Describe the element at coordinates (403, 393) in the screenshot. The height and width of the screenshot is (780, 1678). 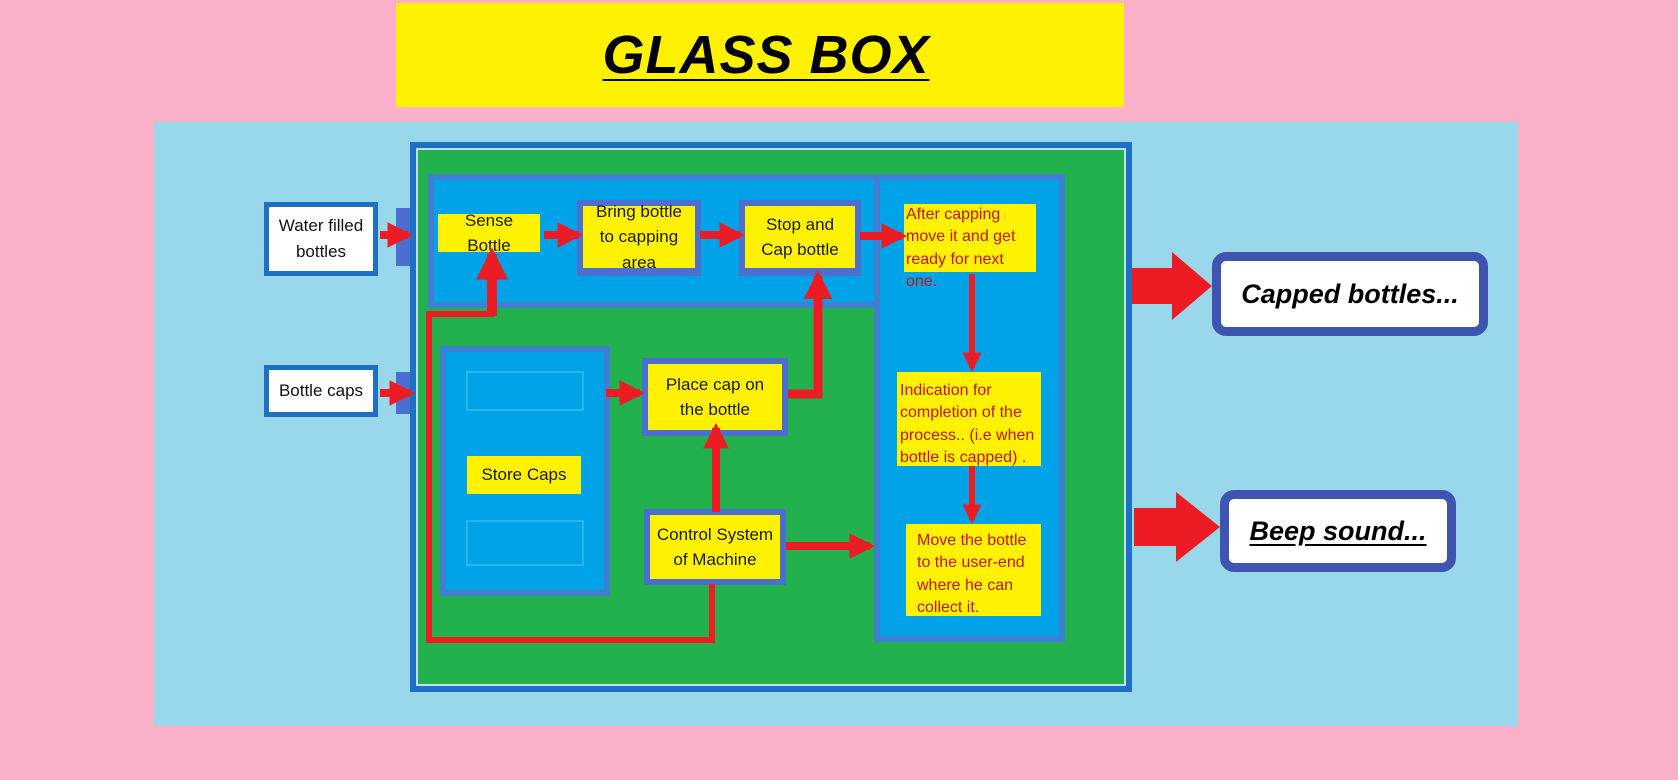
I see `caps-box-frame` at that location.